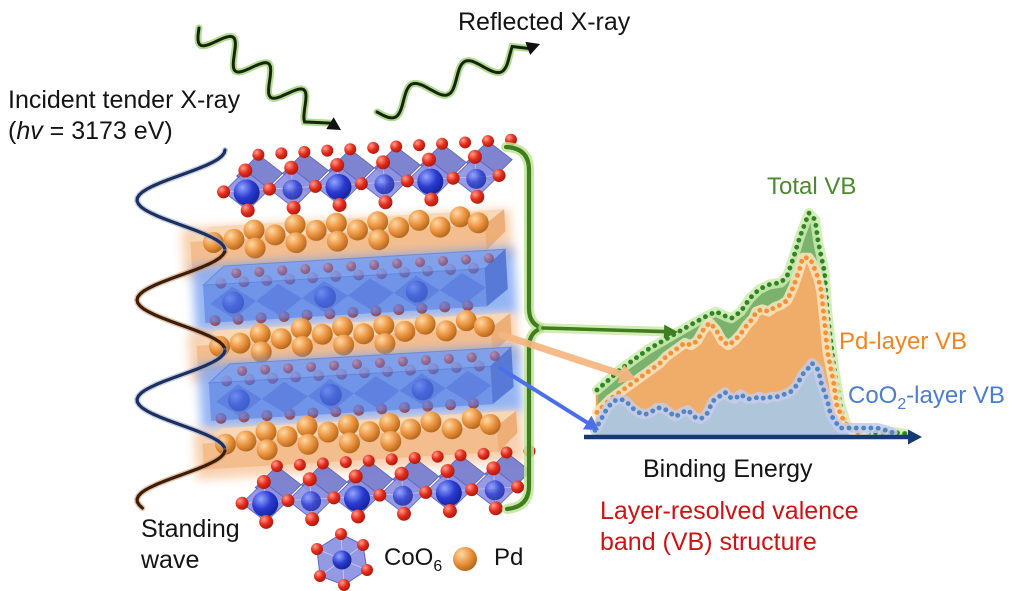 Image resolution: width=1024 pixels, height=591 pixels. I want to click on incident-xray-label: Incident tender X-ray (hv = 3173 eV), so click(124, 115).